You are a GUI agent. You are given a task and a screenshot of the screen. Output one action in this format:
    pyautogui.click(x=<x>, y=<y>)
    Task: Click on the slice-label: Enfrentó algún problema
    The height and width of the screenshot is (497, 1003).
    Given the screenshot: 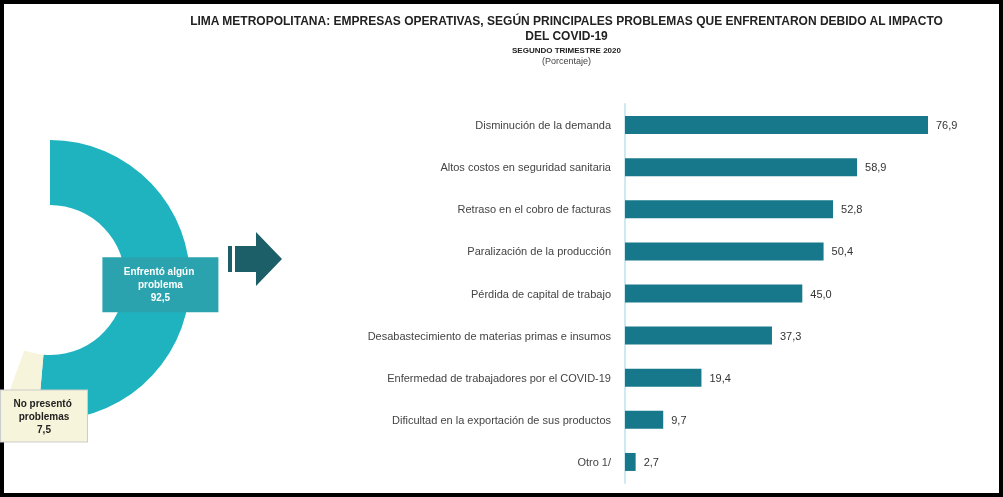 What is the action you would take?
    pyautogui.click(x=160, y=278)
    